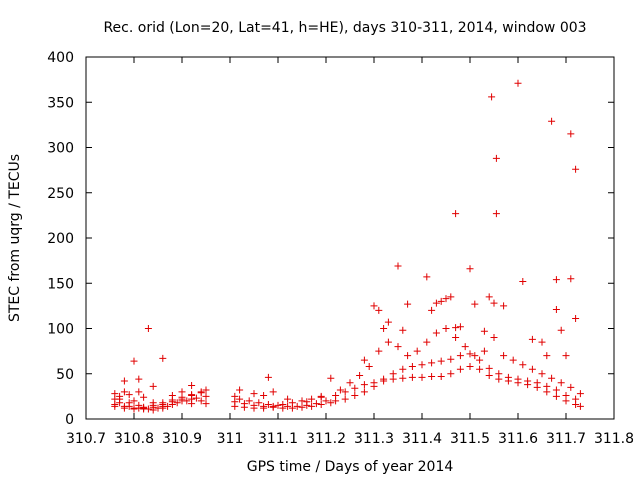  What do you see at coordinates (182, 439) in the screenshot?
I see `x-tick-label: 310.9` at bounding box center [182, 439].